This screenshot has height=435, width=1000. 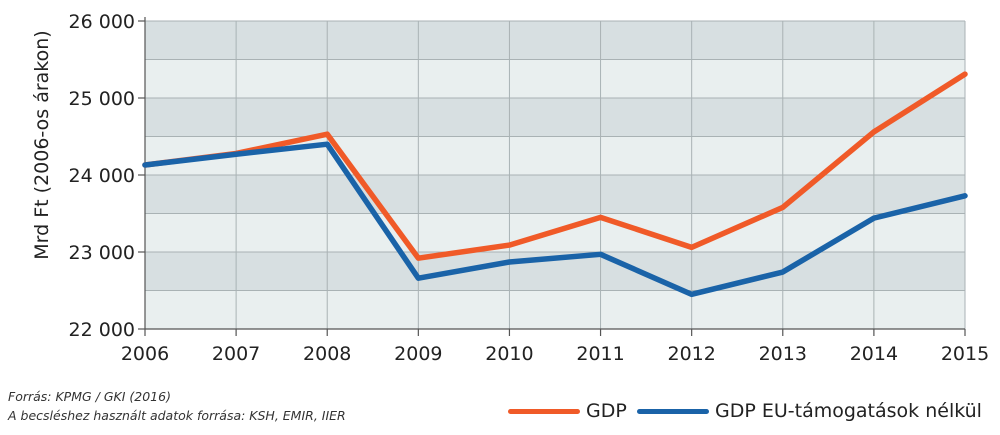 I want to click on x-tick-label: 2008, so click(x=327, y=354).